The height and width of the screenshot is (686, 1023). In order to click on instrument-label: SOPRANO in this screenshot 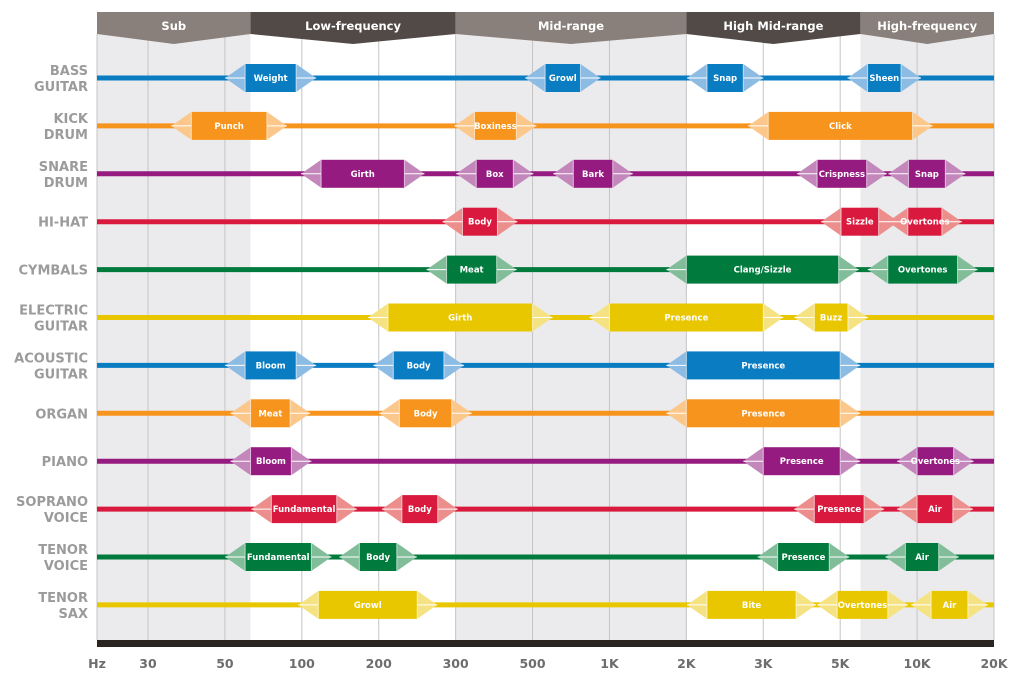, I will do `click(52, 502)`.